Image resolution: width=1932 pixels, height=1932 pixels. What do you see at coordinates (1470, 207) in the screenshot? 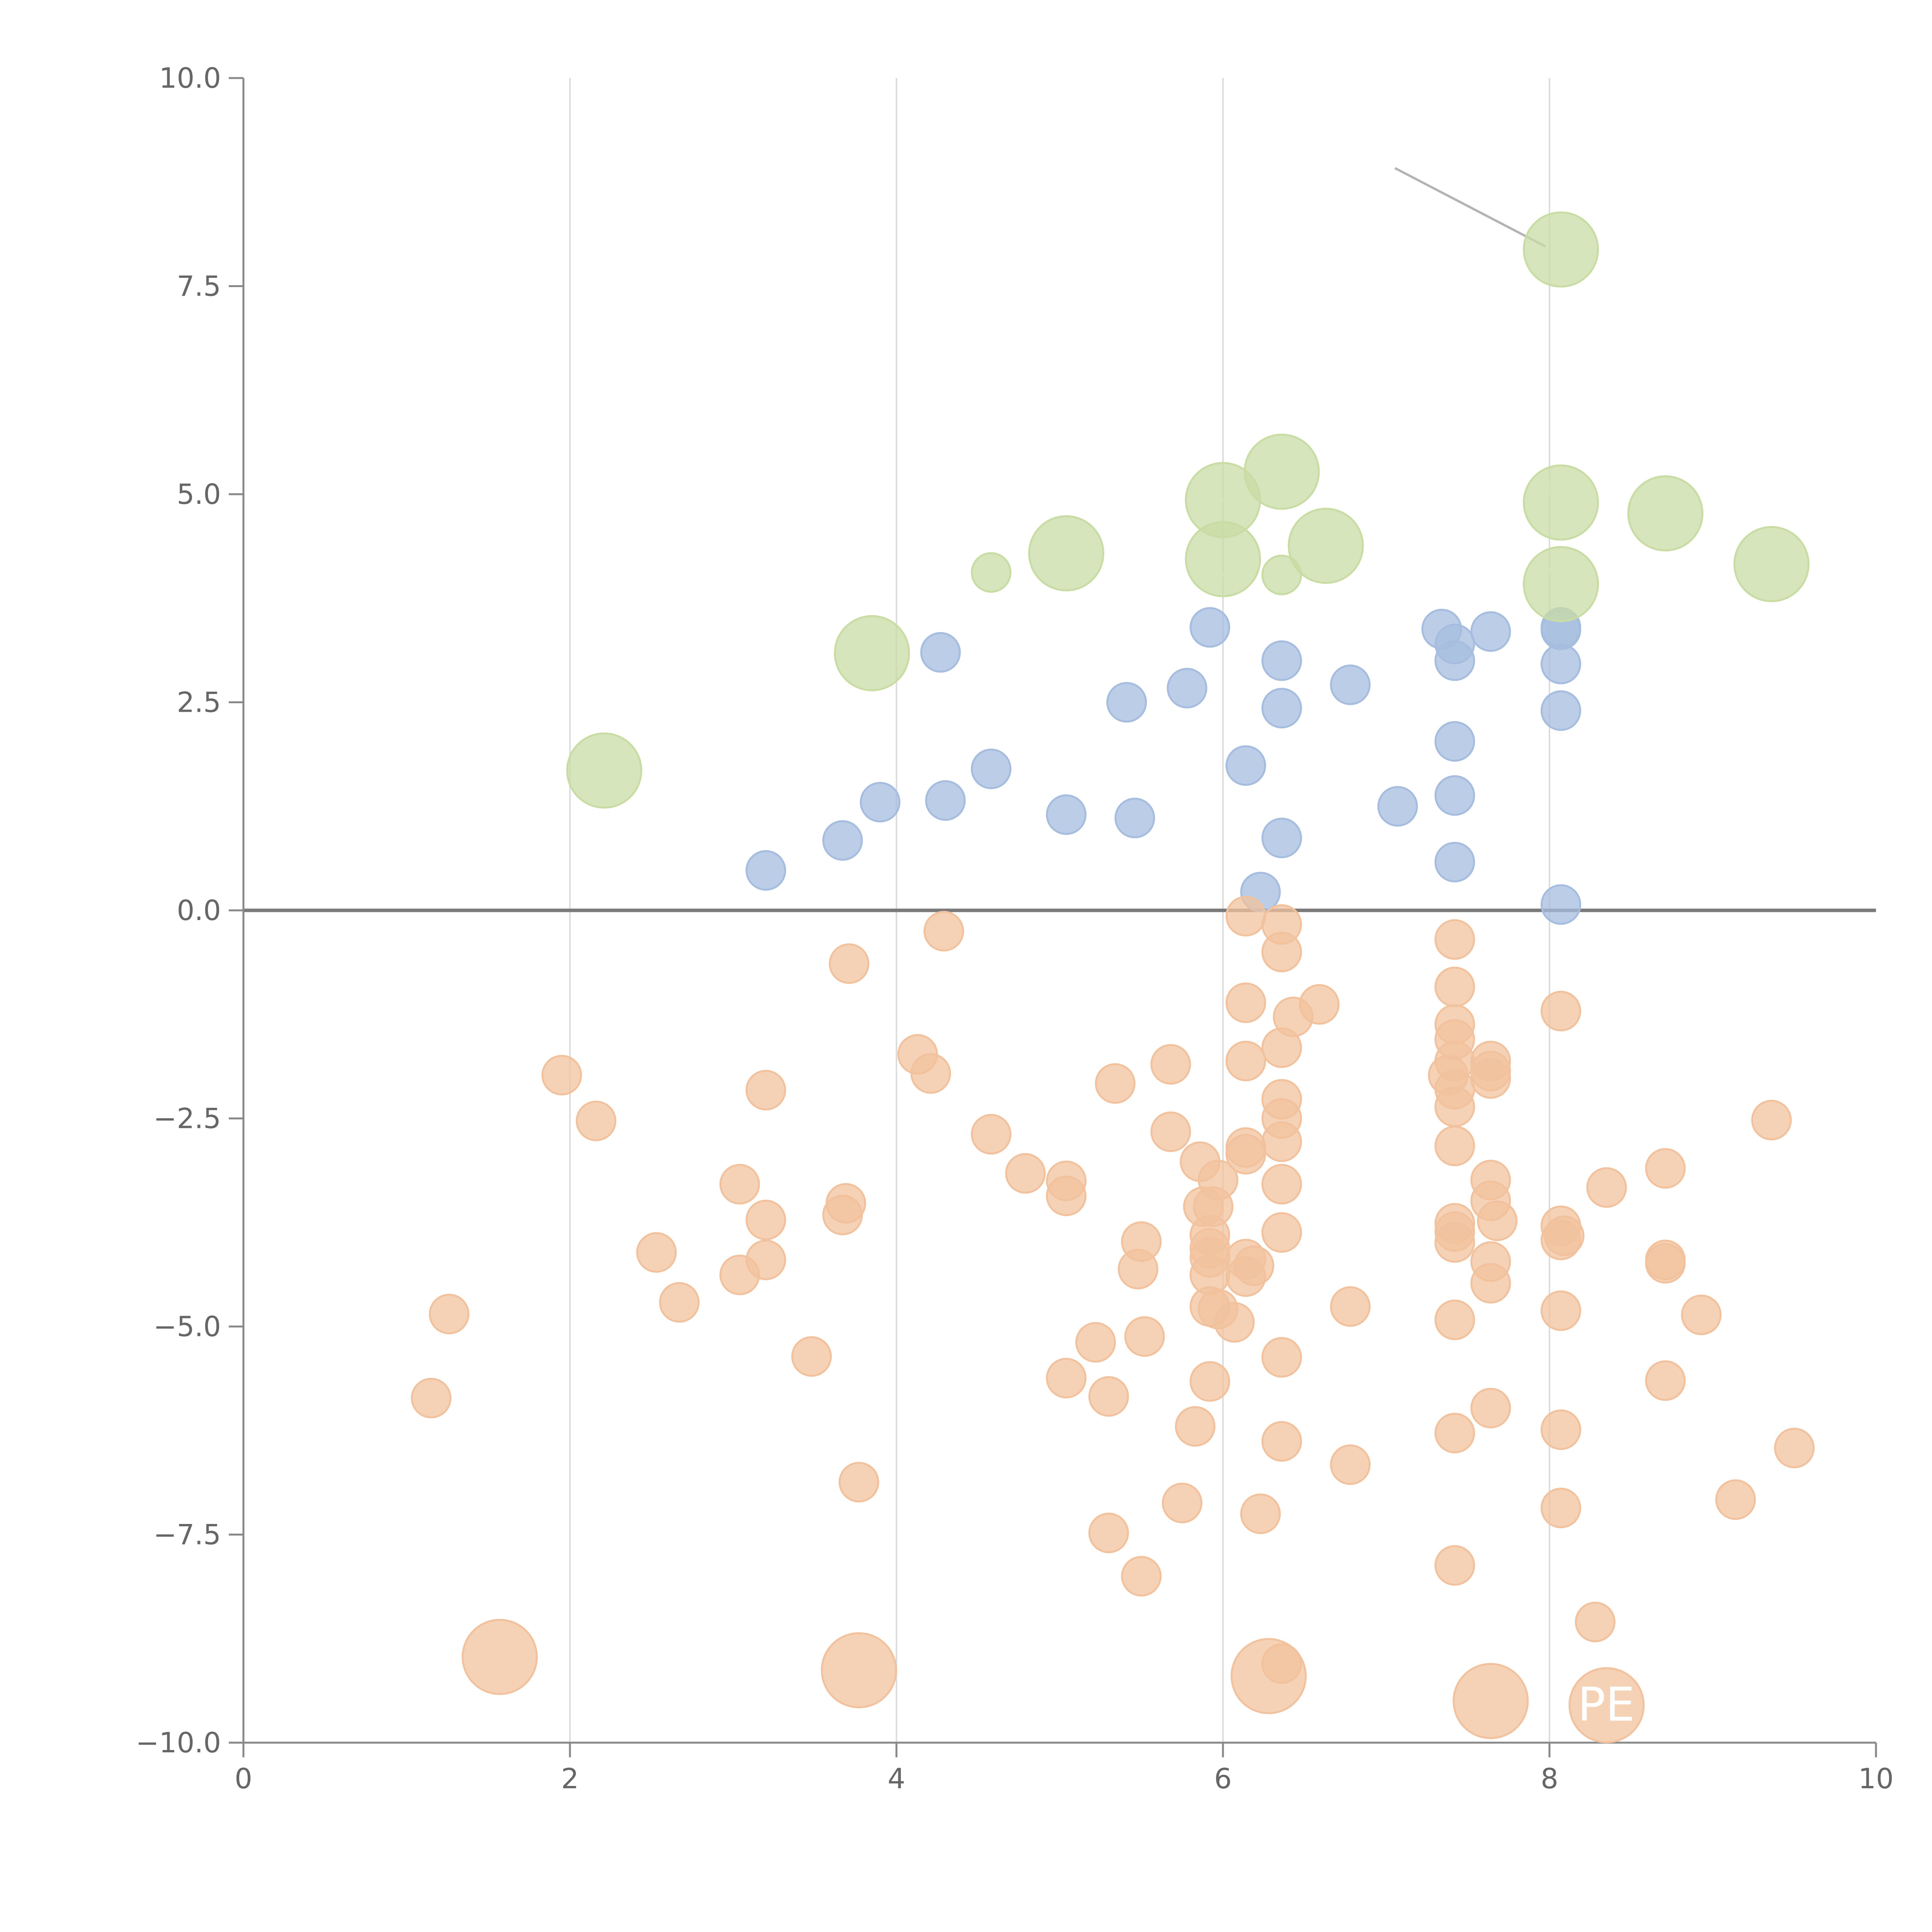
I see `leader-line` at bounding box center [1470, 207].